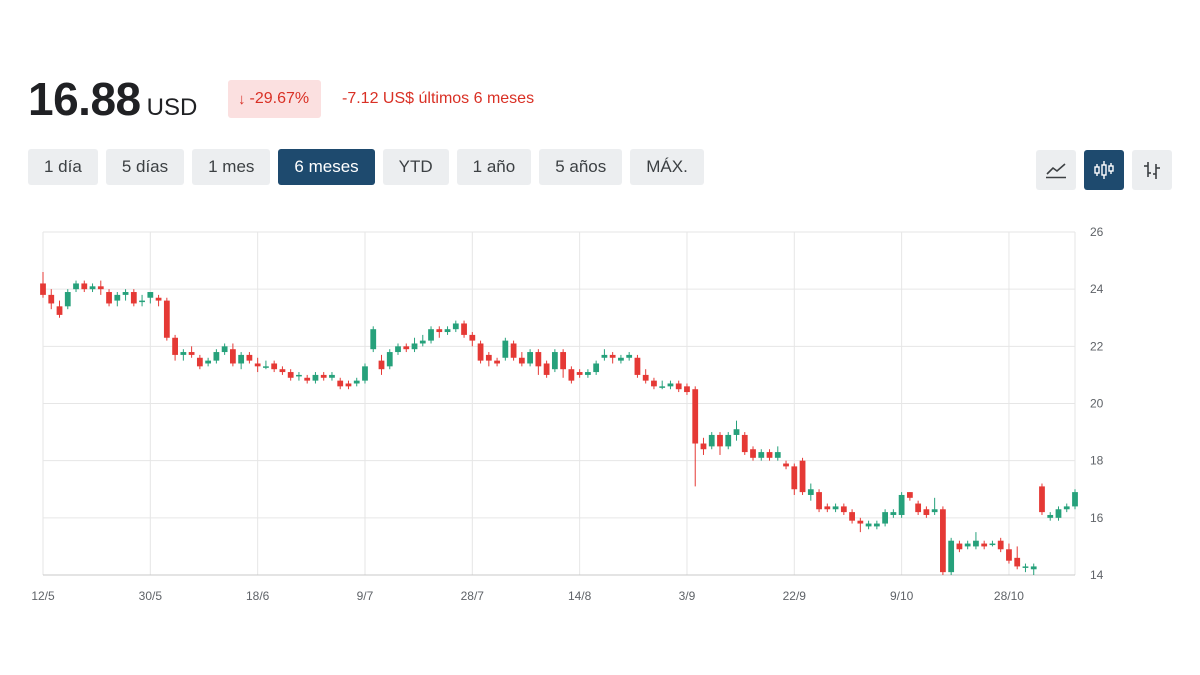  What do you see at coordinates (1097, 232) in the screenshot?
I see `y-tick-label: 26` at bounding box center [1097, 232].